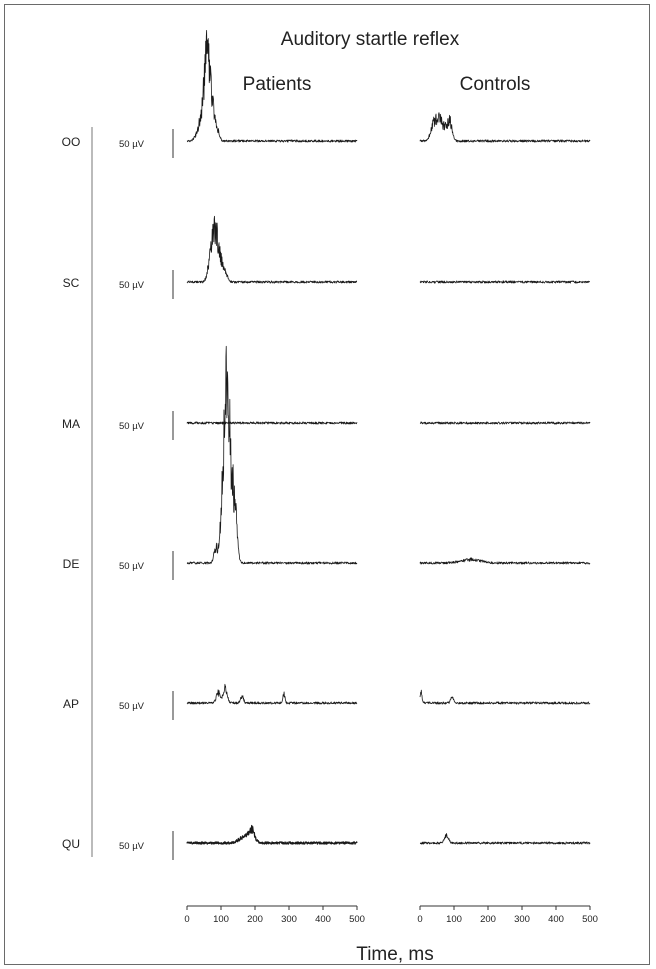 The height and width of the screenshot is (969, 656). What do you see at coordinates (394, 954) in the screenshot?
I see `x-axis-label: Time, ms` at bounding box center [394, 954].